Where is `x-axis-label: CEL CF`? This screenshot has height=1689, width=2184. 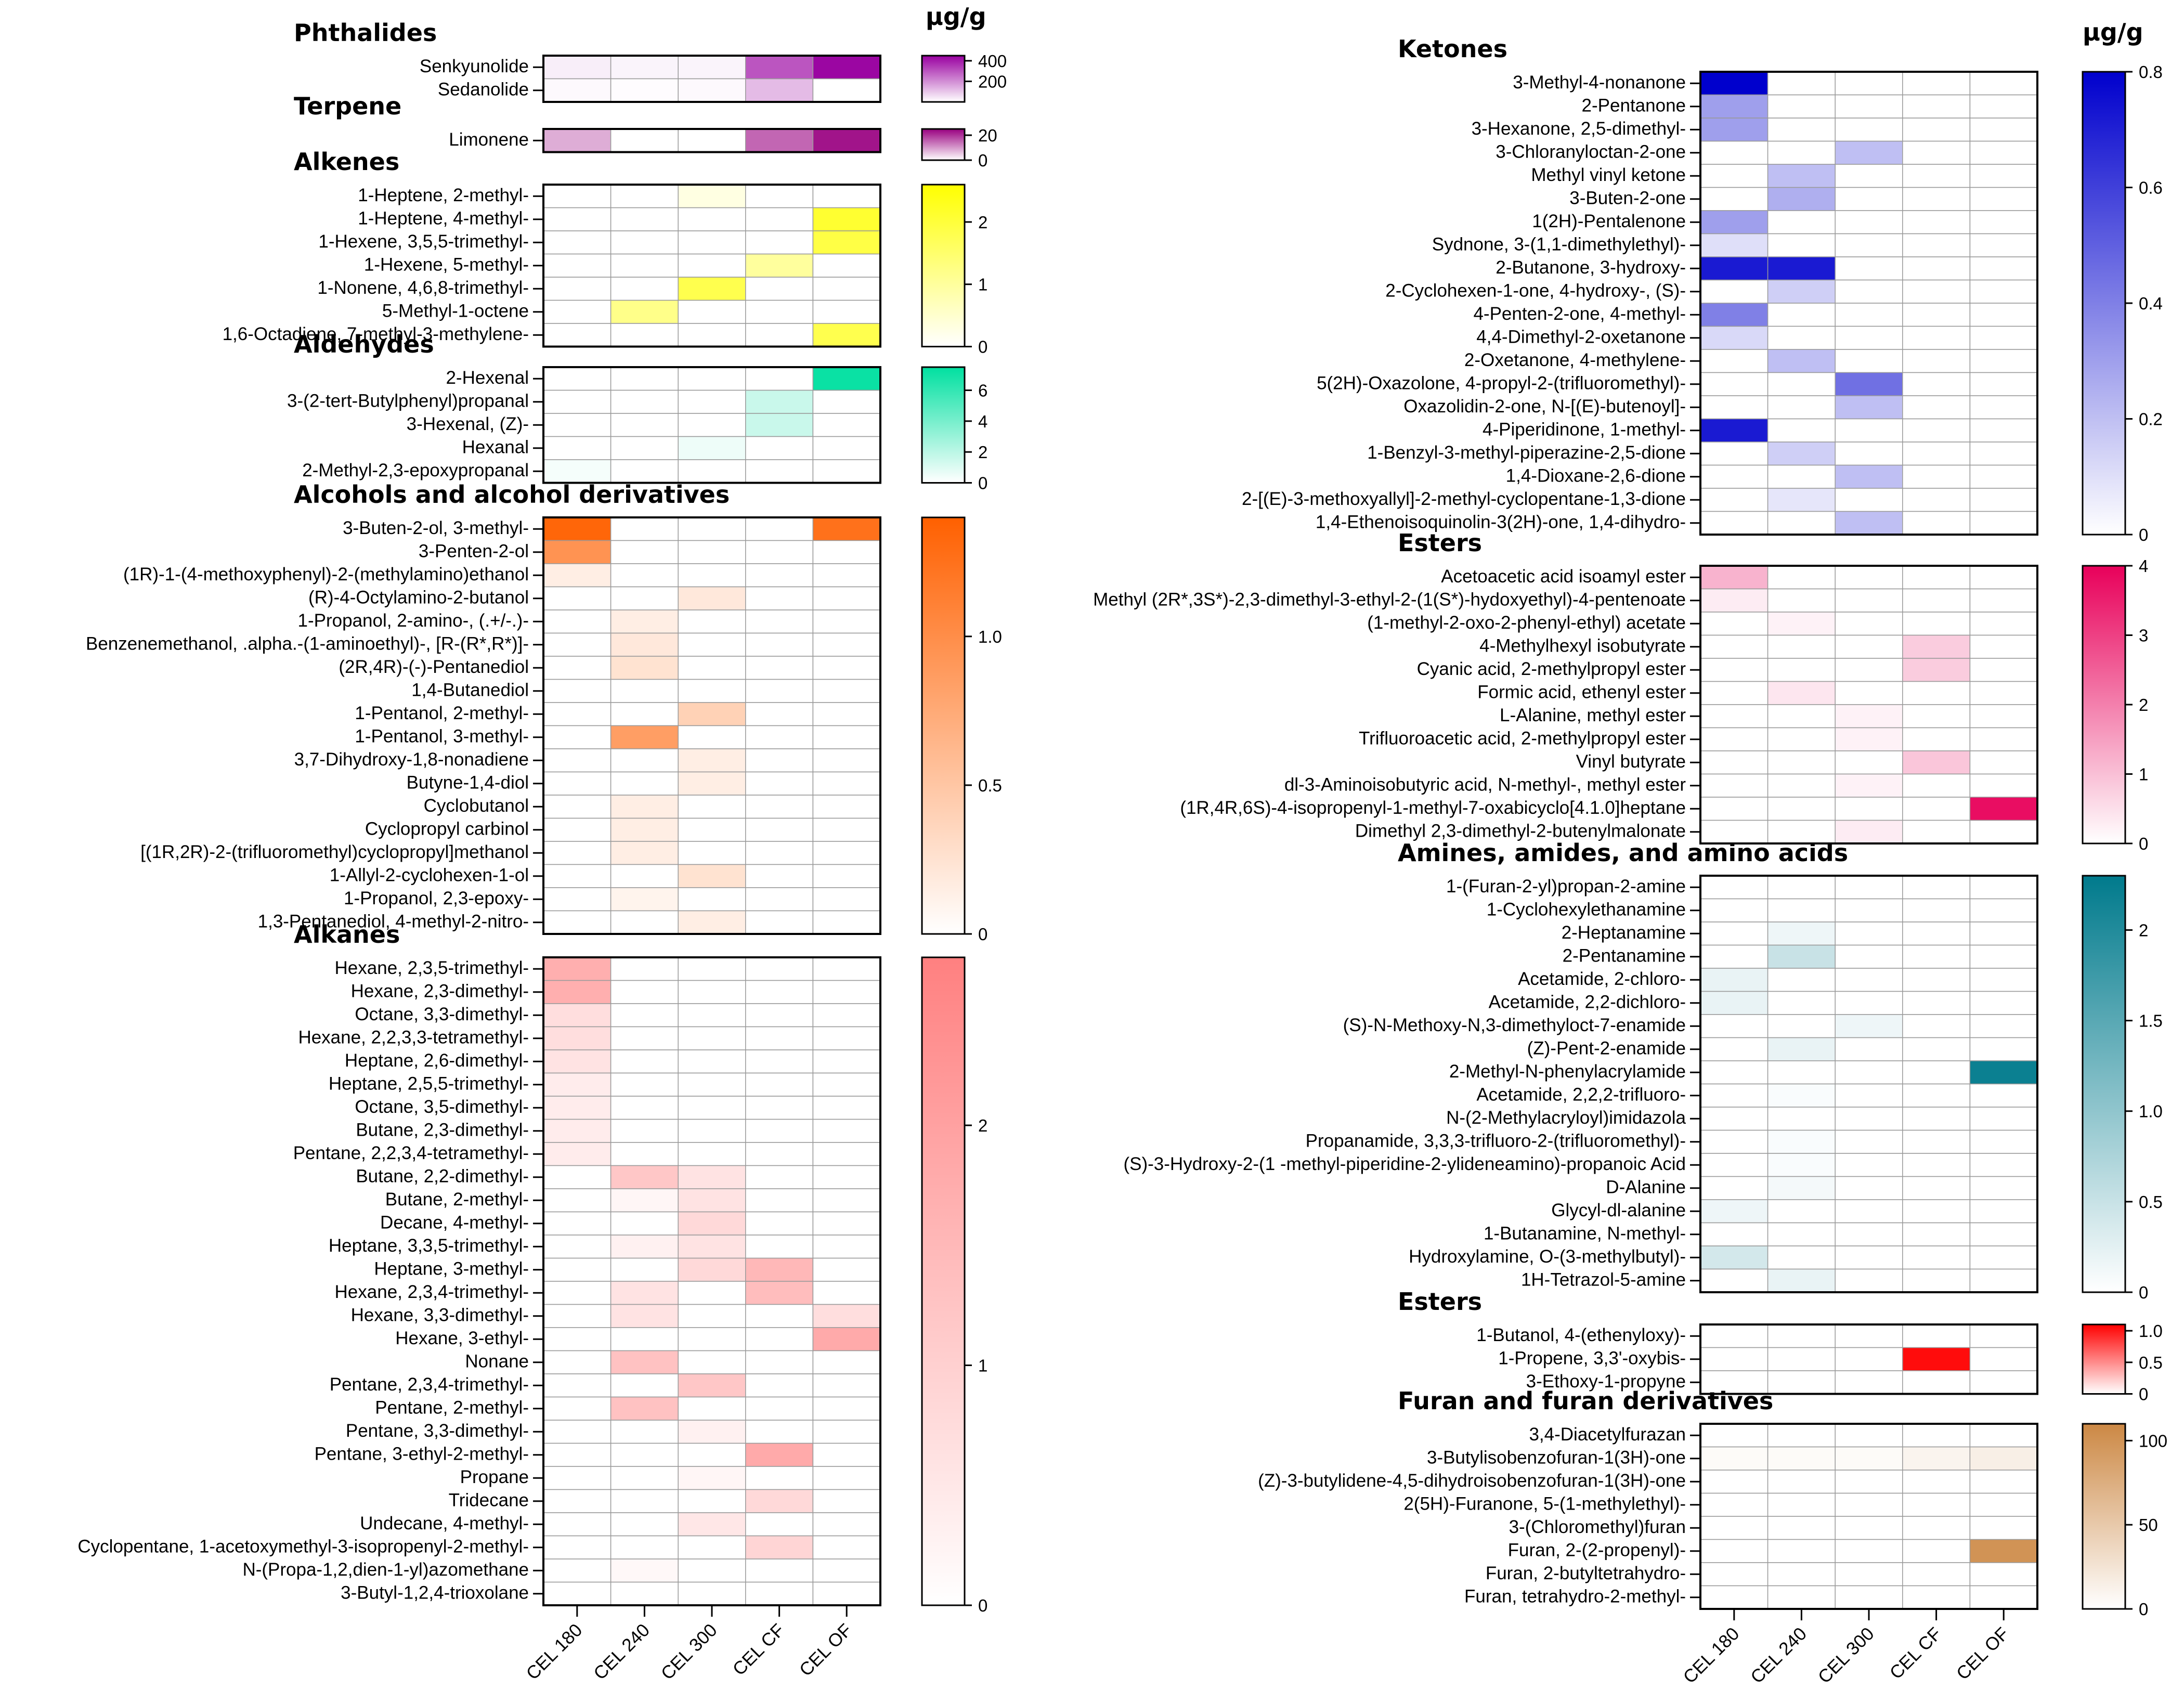 x-axis-label: CEL CF is located at coordinates (759, 1650).